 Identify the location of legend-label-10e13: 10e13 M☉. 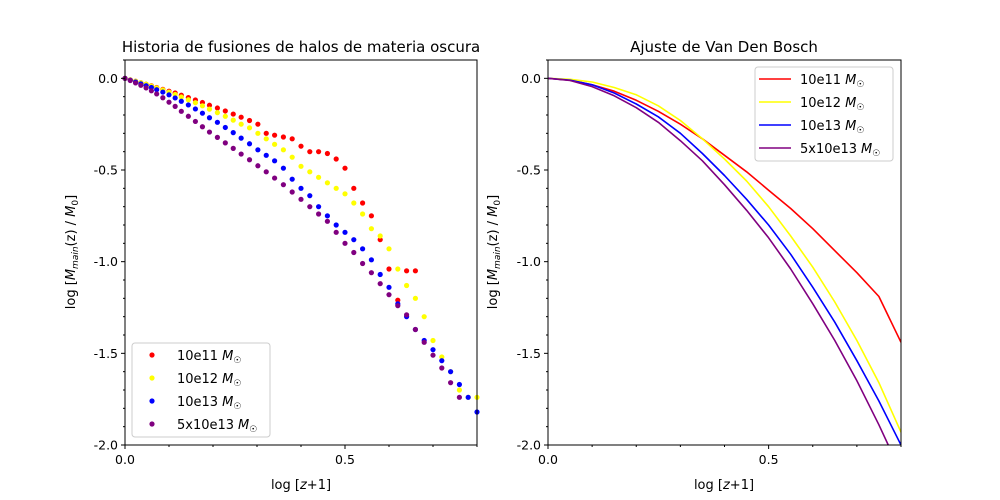
(832, 127).